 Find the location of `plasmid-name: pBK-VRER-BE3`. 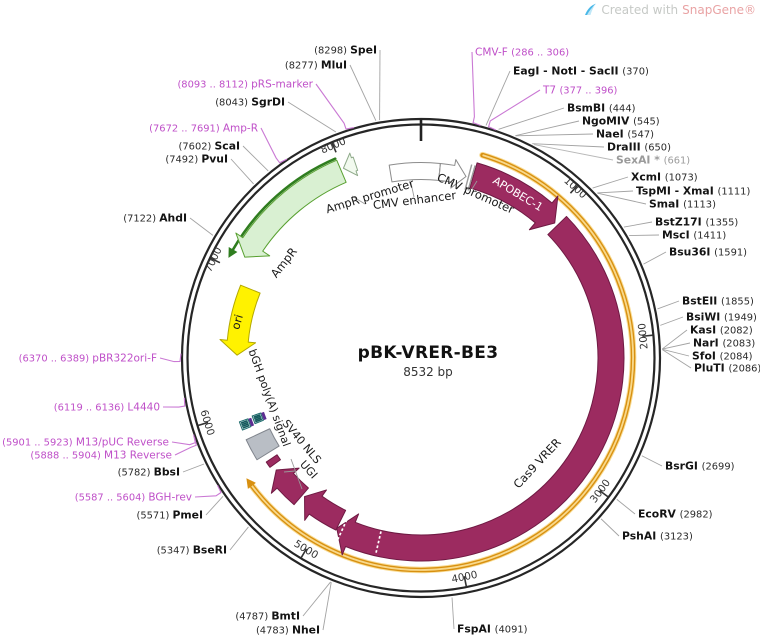

plasmid-name: pBK-VRER-BE3 is located at coordinates (428, 353).